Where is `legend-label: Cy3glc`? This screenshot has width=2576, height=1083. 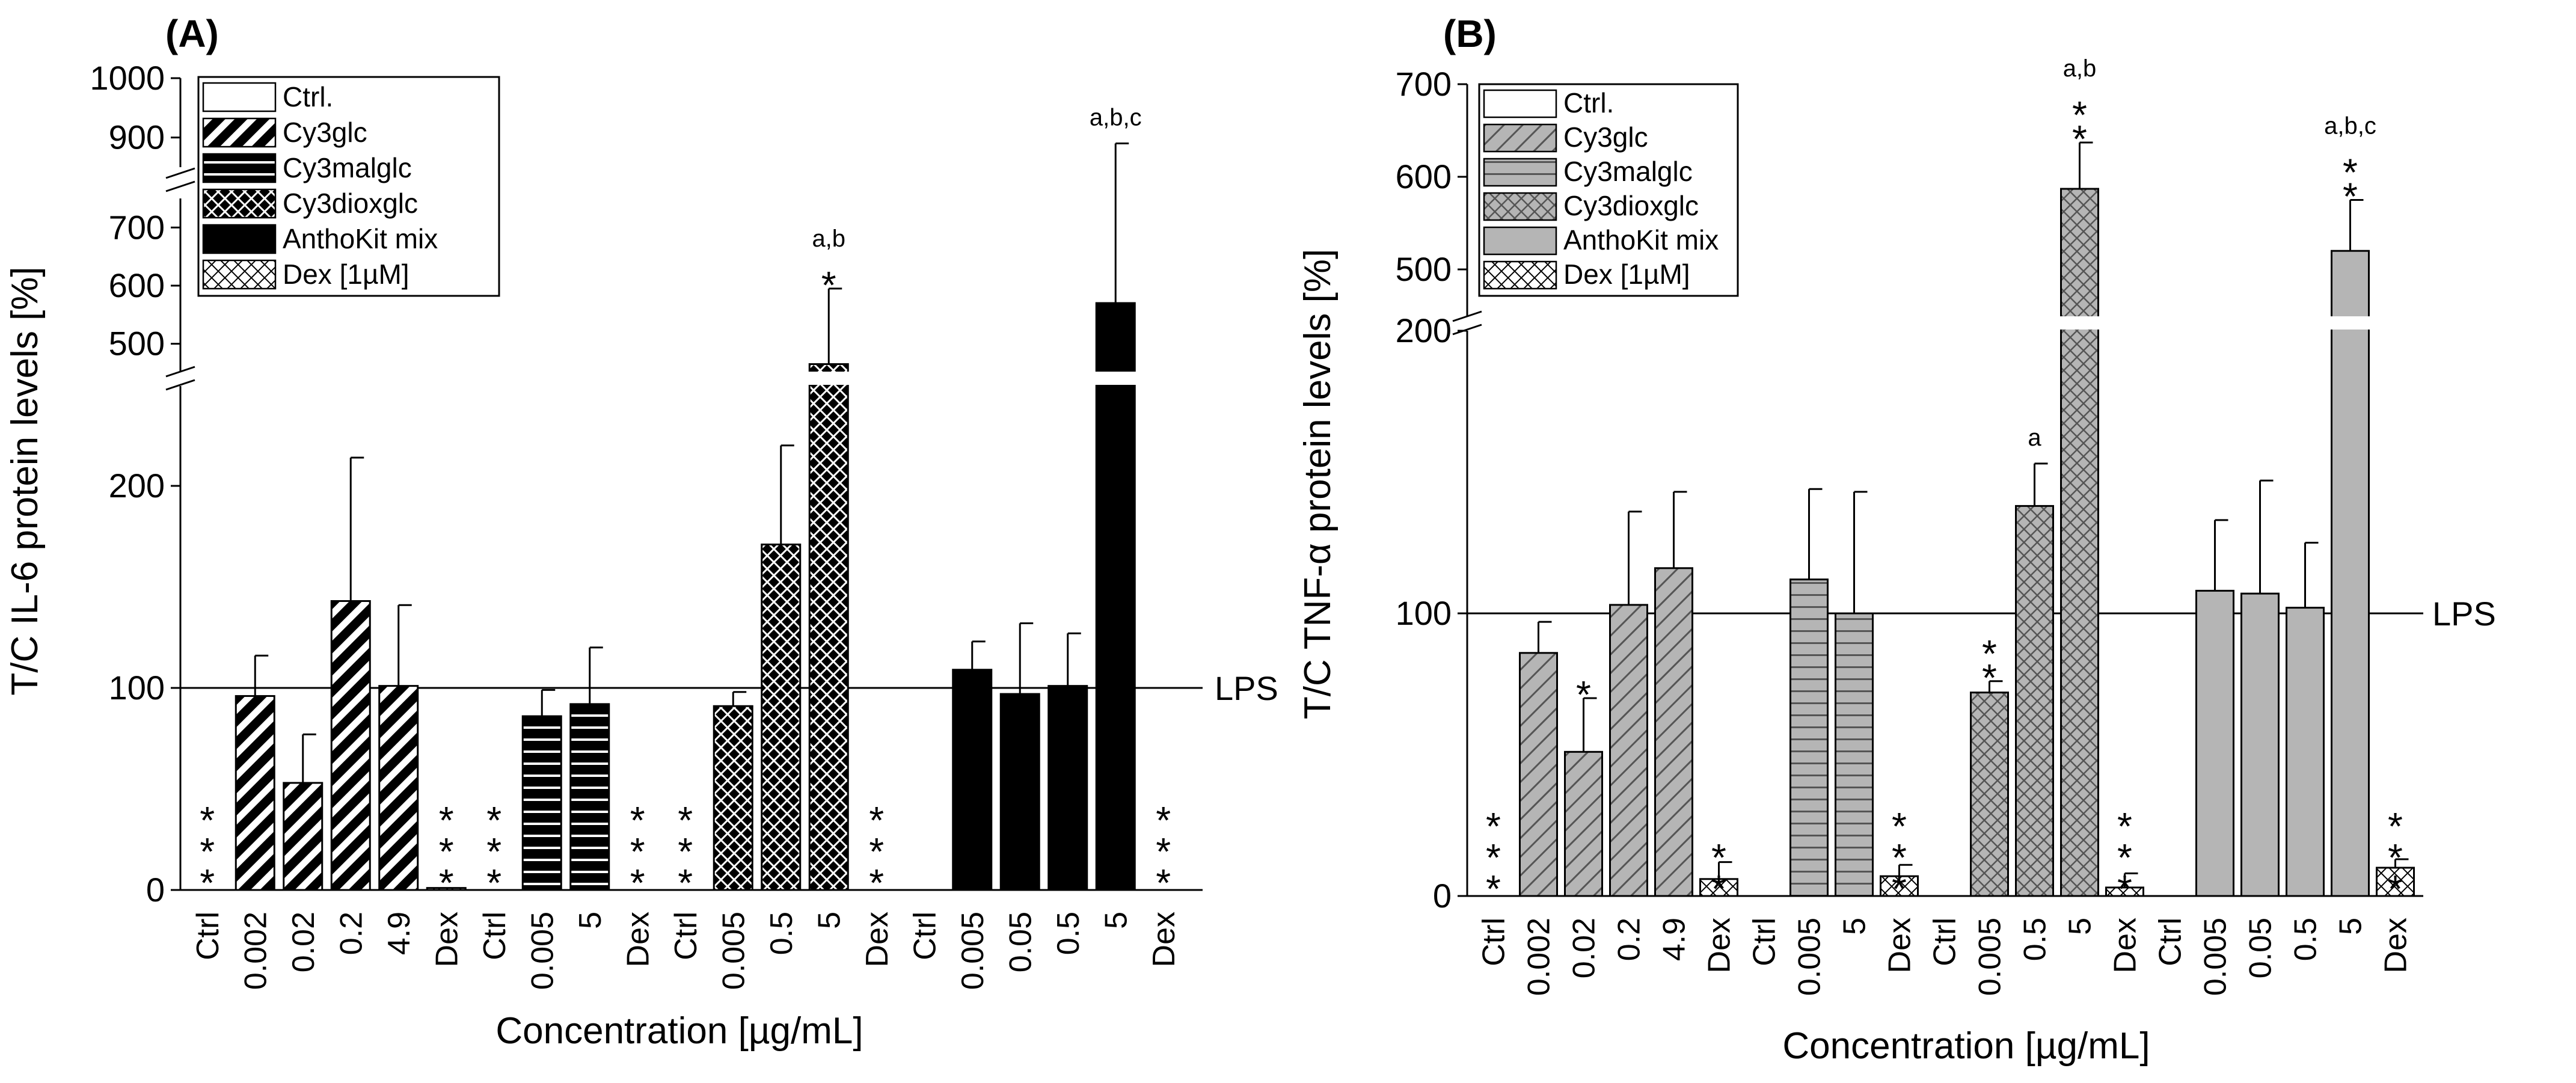
legend-label: Cy3glc is located at coordinates (325, 132).